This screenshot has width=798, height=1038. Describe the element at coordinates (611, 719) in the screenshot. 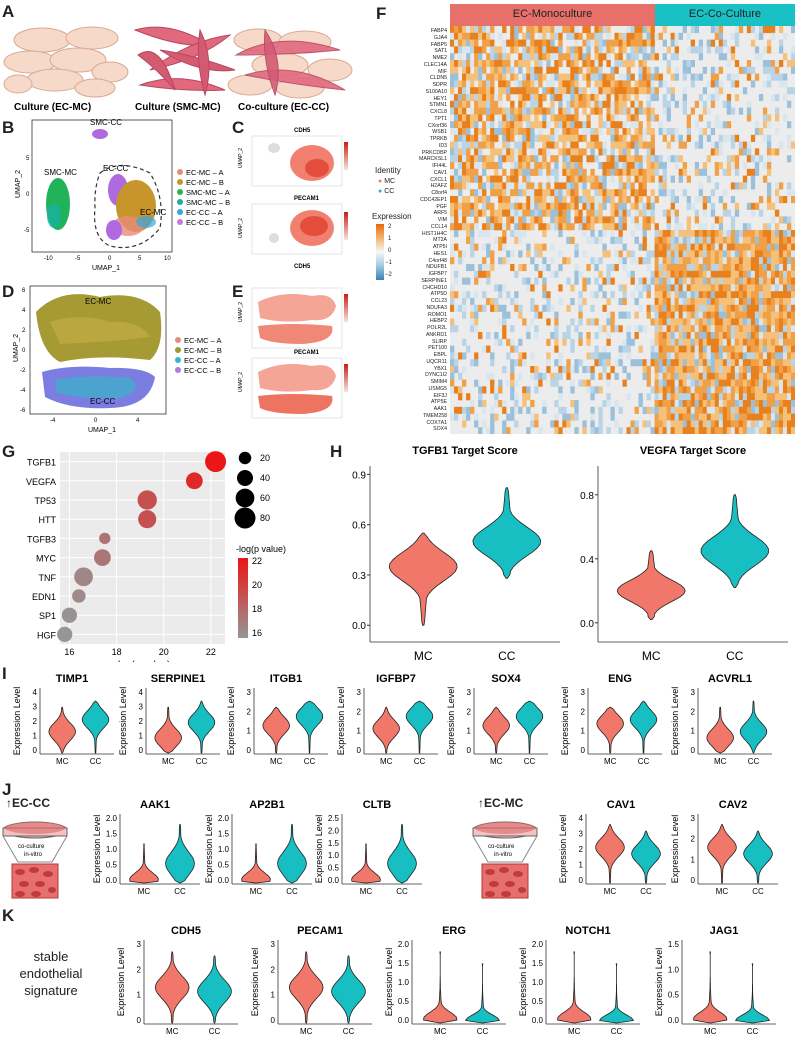

I see `violin-plot: ENG 3 2 1 0 Expression Level MC CC` at that location.